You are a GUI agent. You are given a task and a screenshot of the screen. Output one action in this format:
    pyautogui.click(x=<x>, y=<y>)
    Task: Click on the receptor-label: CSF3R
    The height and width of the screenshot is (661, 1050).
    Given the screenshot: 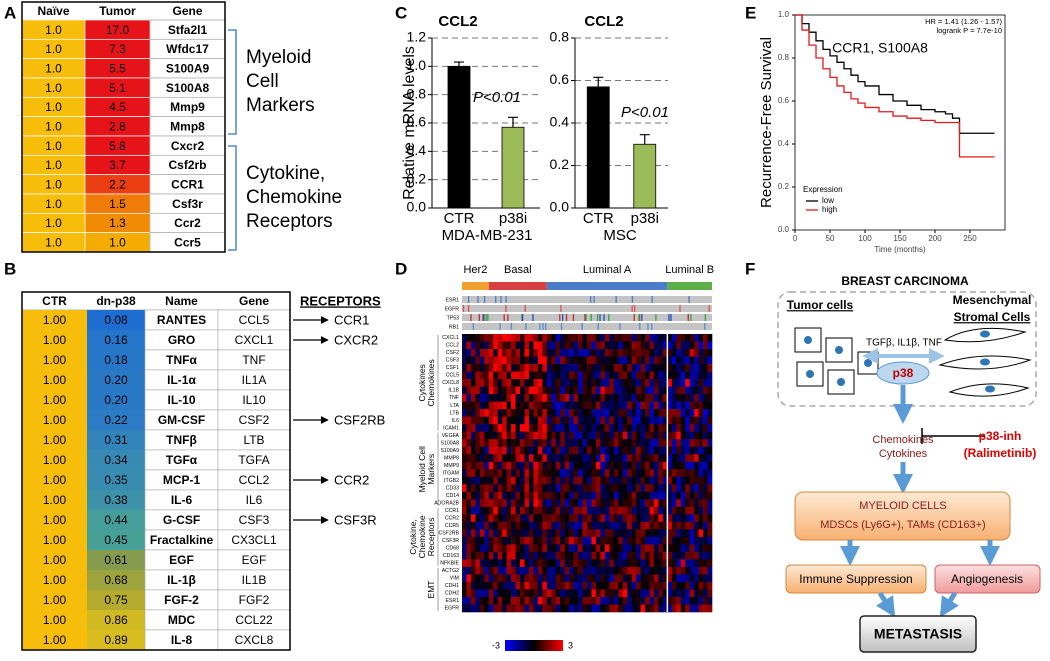 What is the action you would take?
    pyautogui.click(x=355, y=519)
    